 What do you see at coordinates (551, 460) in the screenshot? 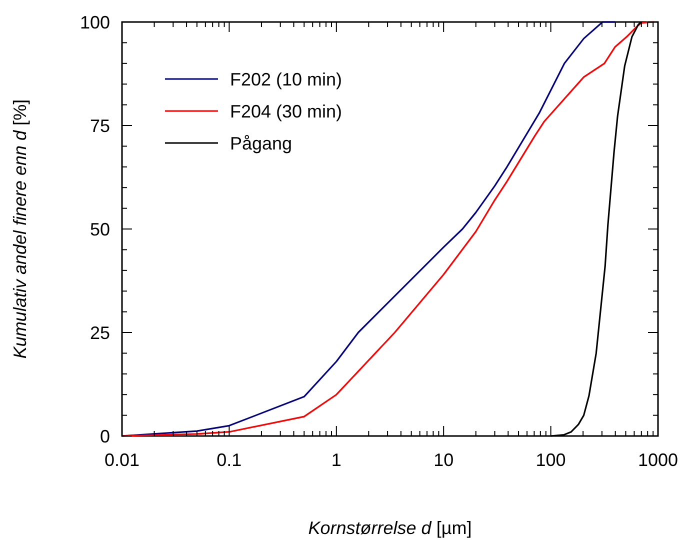
I see `x-tick-label: 100` at bounding box center [551, 460].